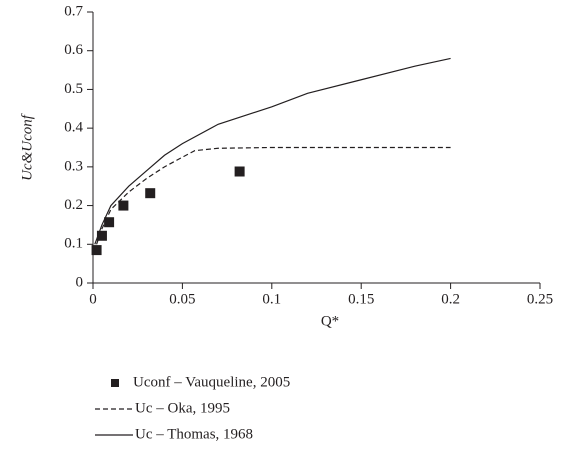  Describe the element at coordinates (540, 299) in the screenshot. I see `x-tick-label: 0.25` at that location.